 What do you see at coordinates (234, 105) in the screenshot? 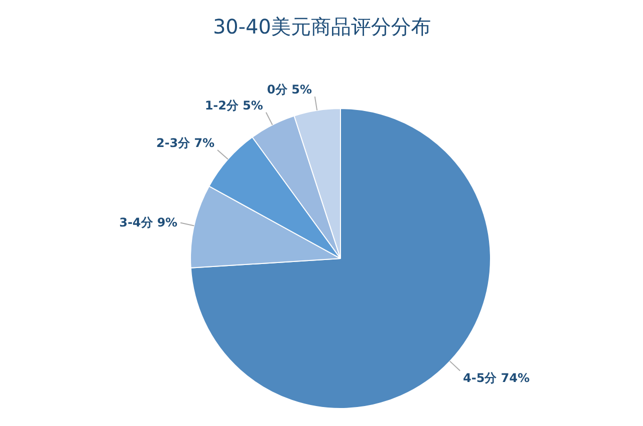
I see `slice-label: 1-2分 5%` at bounding box center [234, 105].